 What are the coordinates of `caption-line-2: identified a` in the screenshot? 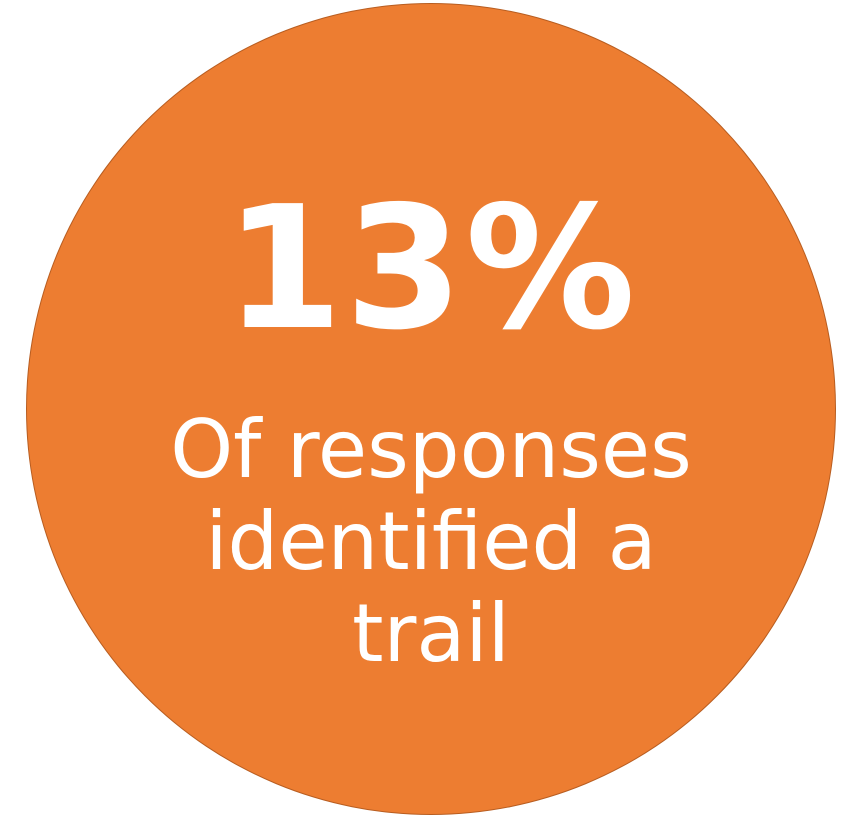 It's located at (431, 541).